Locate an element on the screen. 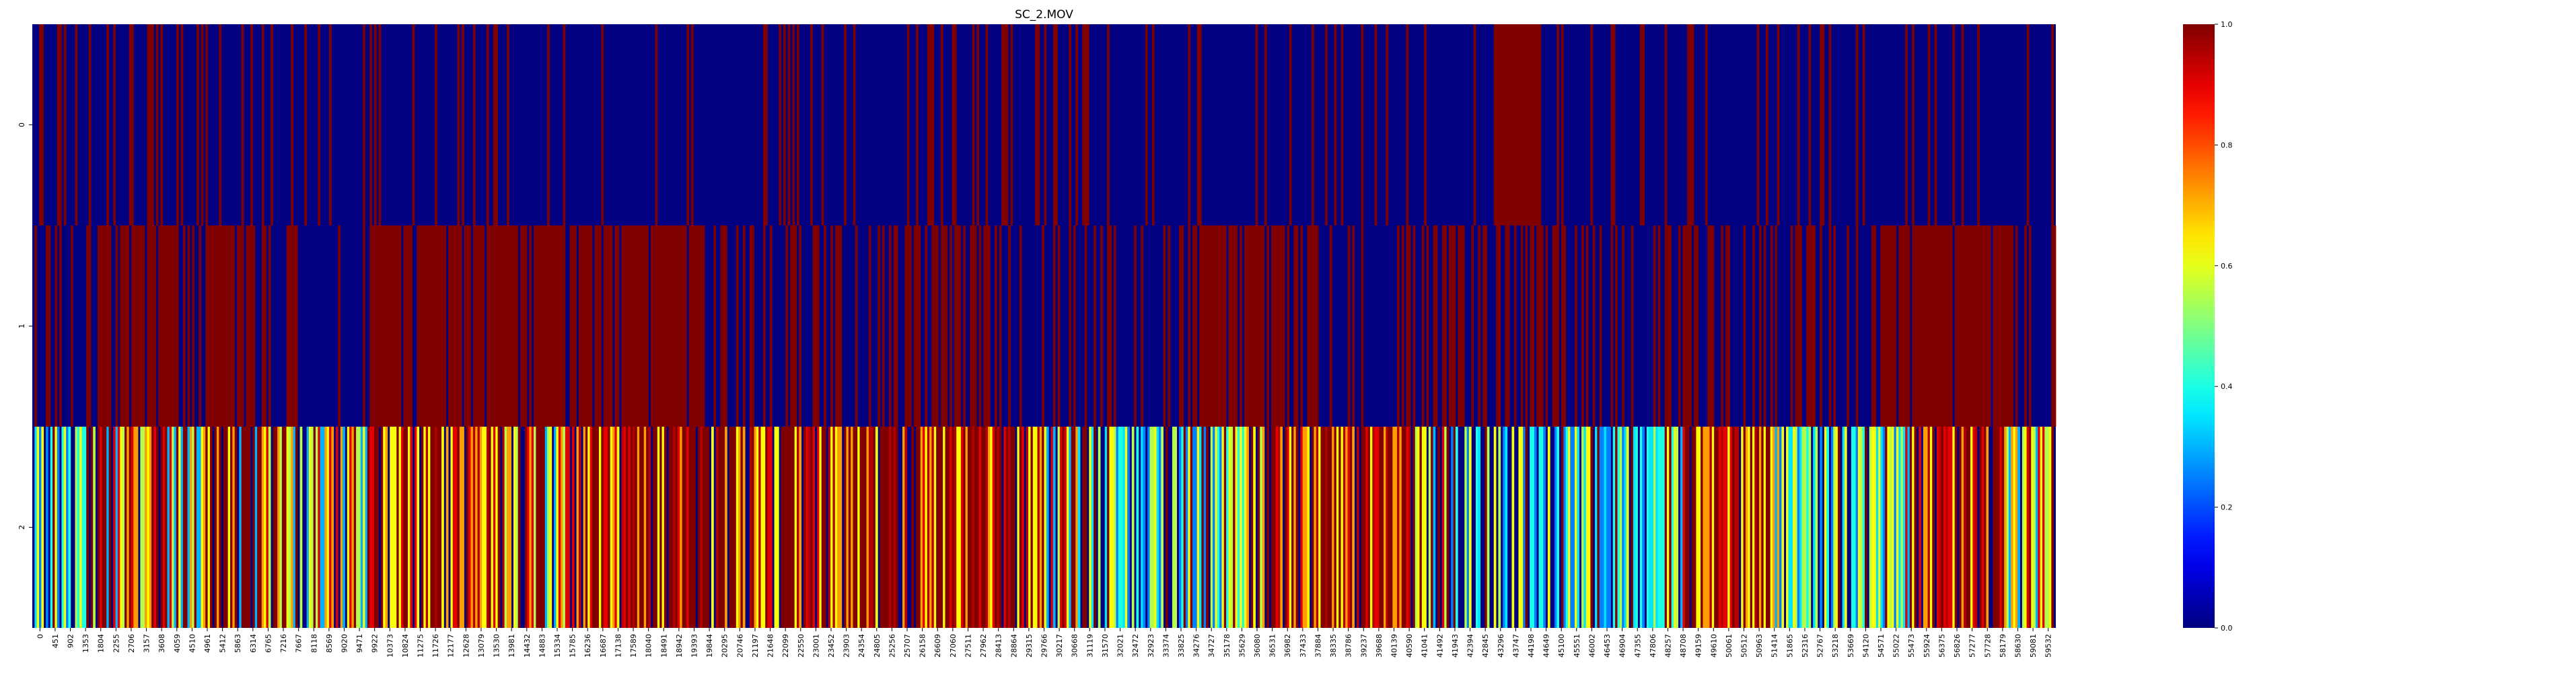  x-tick-label: 53669 is located at coordinates (1851, 646).